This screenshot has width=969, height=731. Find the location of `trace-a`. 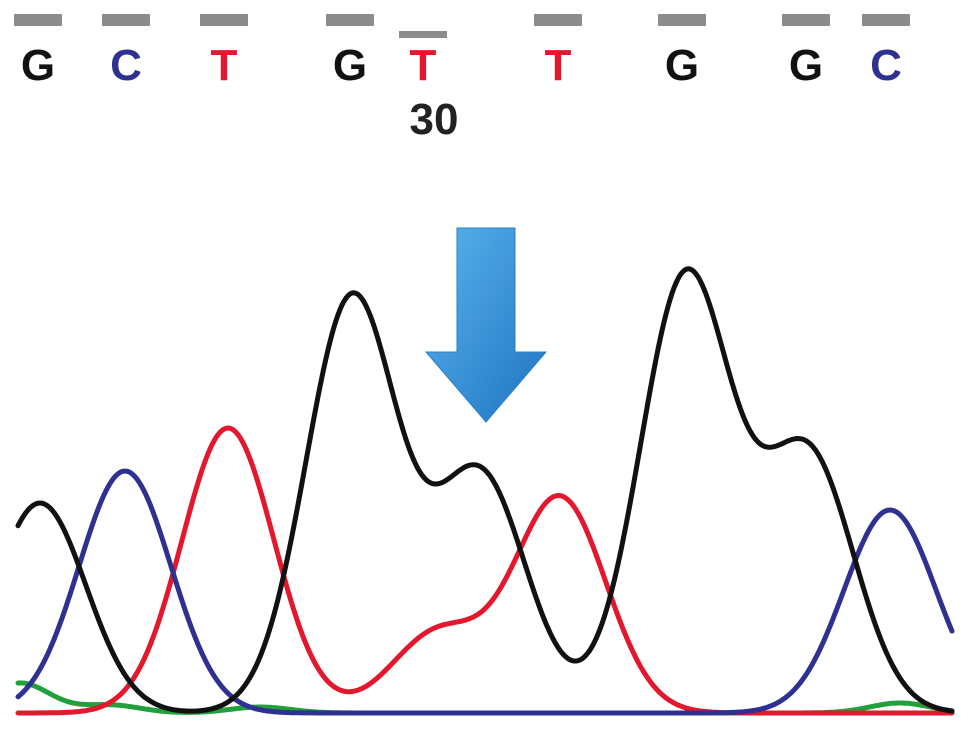

trace-a is located at coordinates (485, 698).